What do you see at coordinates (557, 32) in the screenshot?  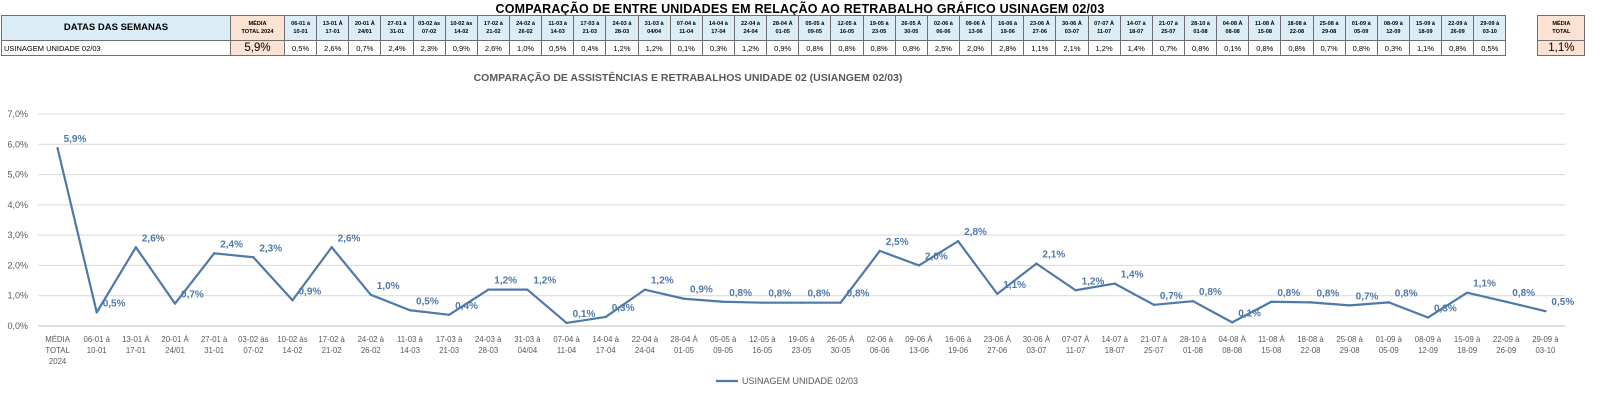 I see `week-header-end: 14-03` at bounding box center [557, 32].